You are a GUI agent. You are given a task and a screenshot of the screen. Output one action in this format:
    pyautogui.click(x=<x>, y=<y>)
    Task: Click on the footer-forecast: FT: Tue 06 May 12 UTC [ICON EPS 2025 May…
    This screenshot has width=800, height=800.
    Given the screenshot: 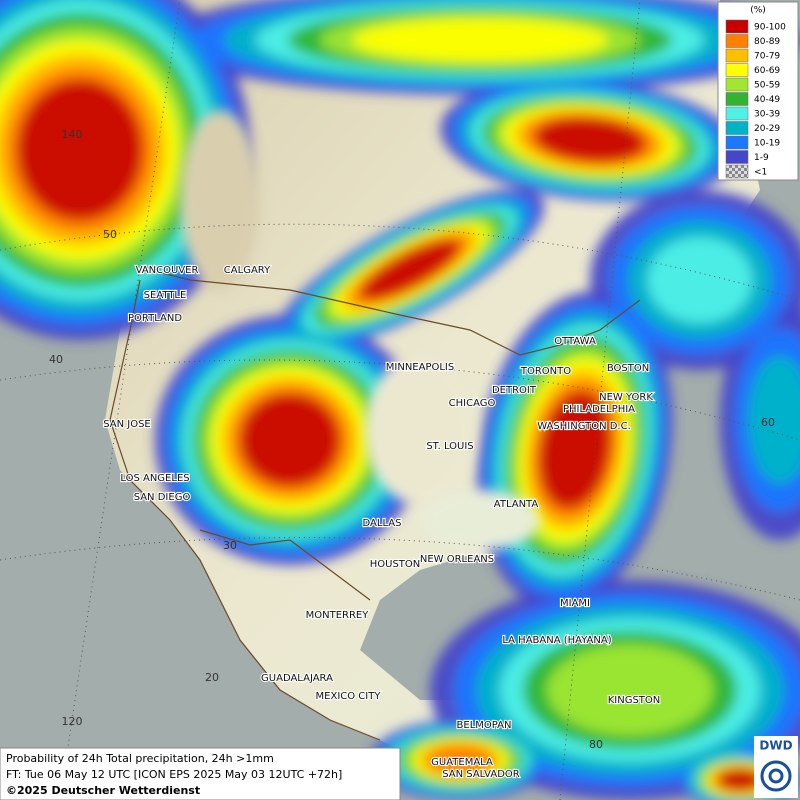 What is the action you would take?
    pyautogui.click(x=174, y=774)
    